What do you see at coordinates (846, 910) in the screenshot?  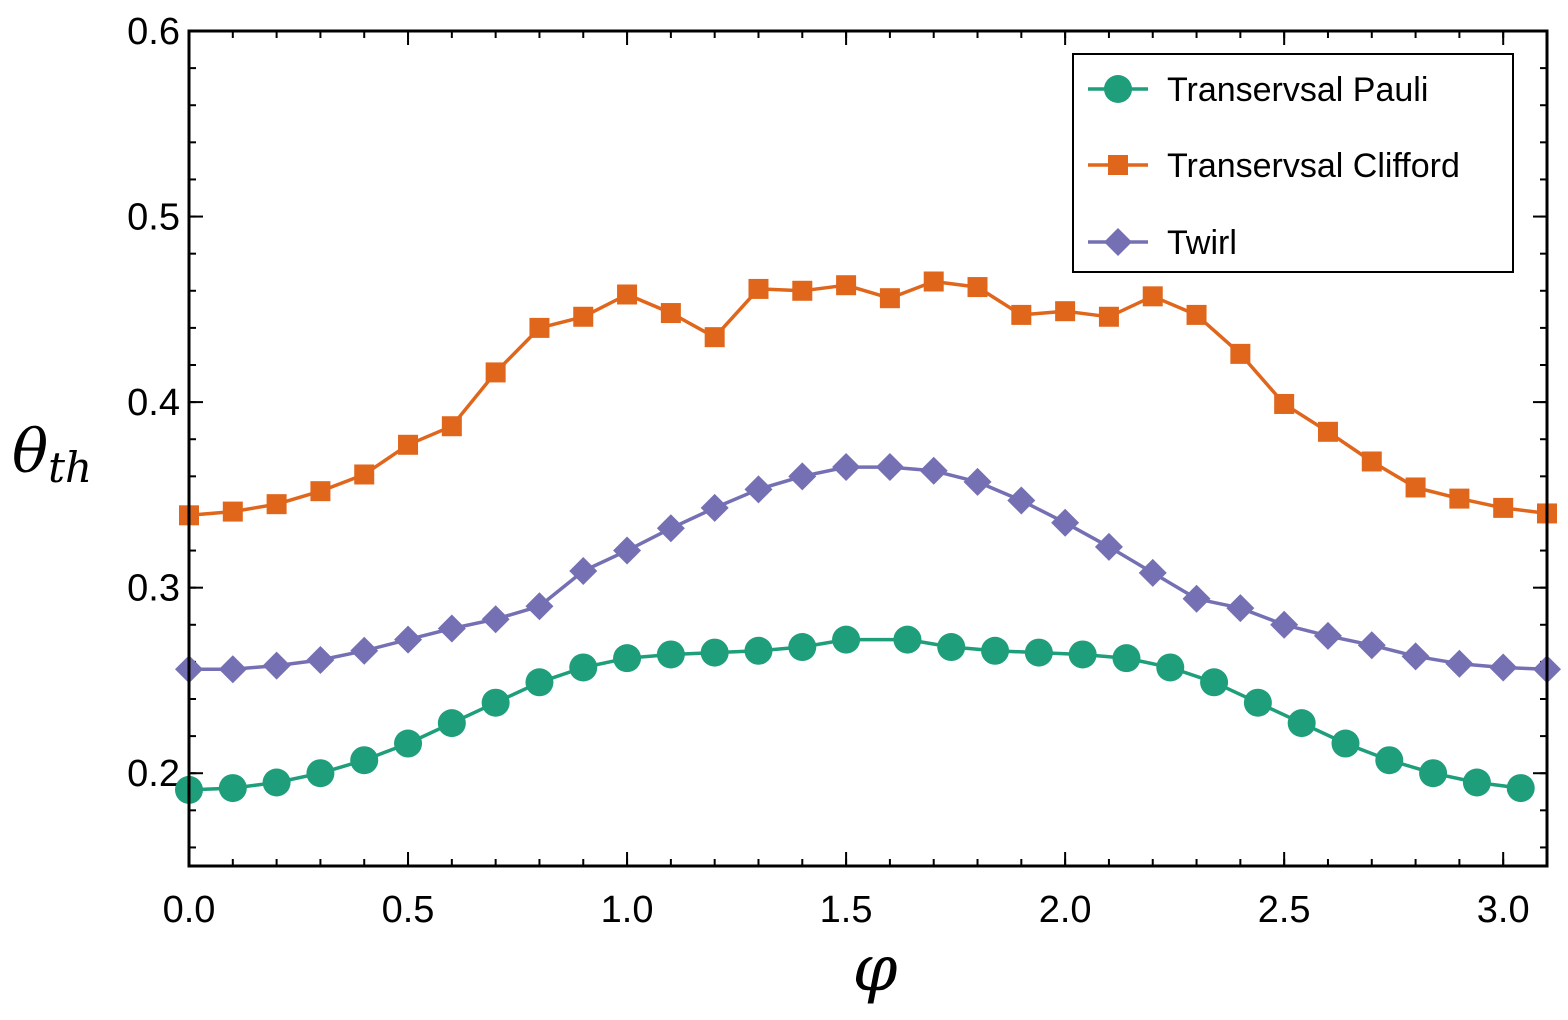 I see `x-tick-label: 1.5` at bounding box center [846, 910].